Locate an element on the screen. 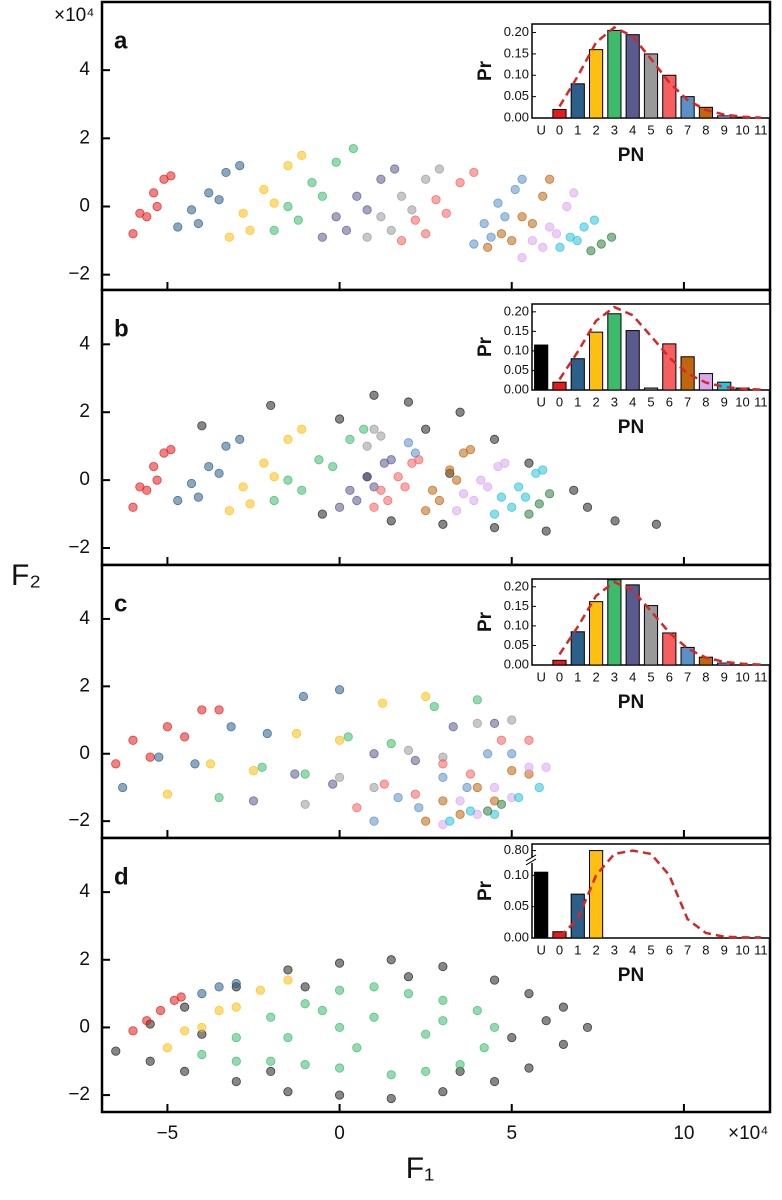  inset-x-tick-label: 8 is located at coordinates (705, 949).